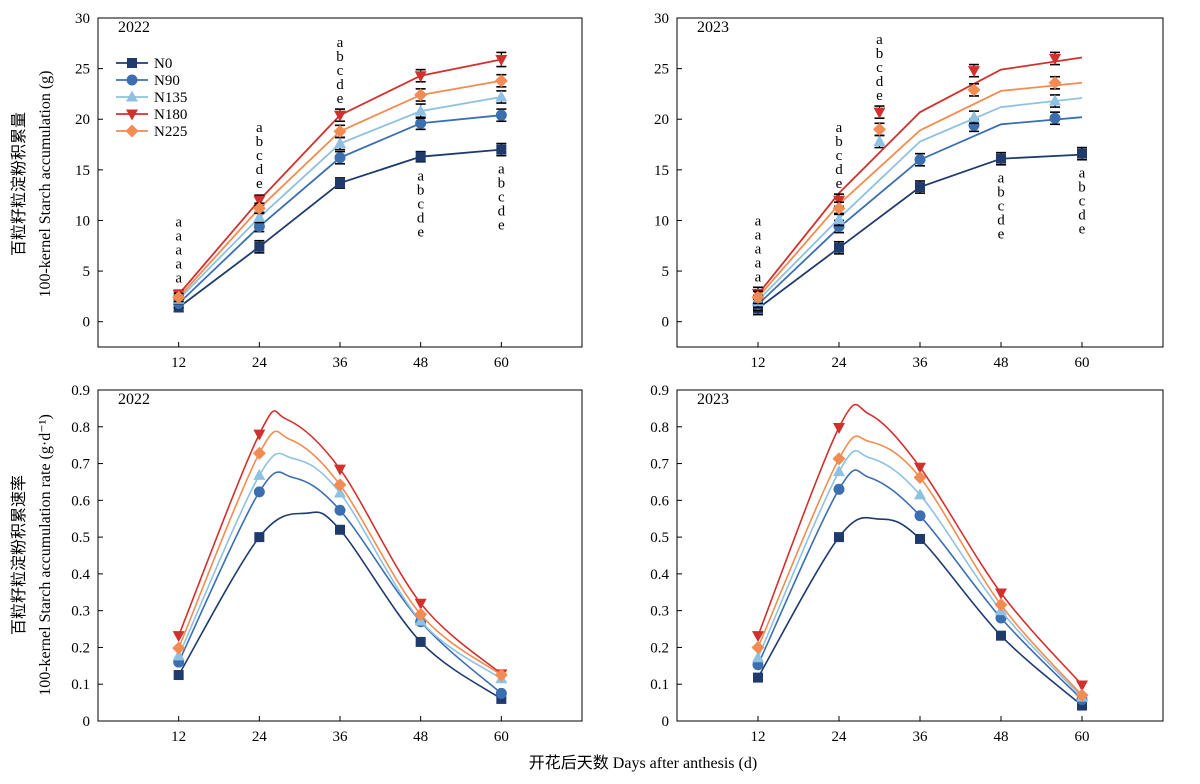 The width and height of the screenshot is (1200, 784). Describe the element at coordinates (659, 685) in the screenshot. I see `y-tick-label: 0.1` at that location.